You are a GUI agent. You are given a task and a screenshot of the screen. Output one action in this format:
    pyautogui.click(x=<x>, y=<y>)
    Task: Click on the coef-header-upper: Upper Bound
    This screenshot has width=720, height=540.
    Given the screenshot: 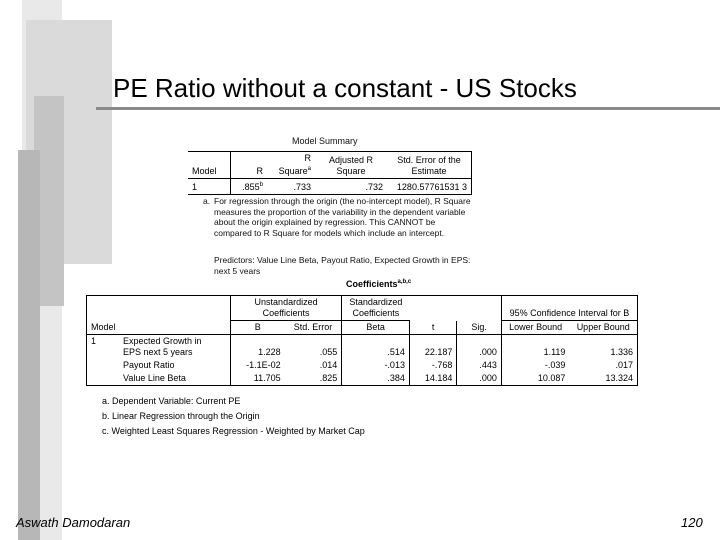 What is the action you would take?
    pyautogui.click(x=604, y=327)
    